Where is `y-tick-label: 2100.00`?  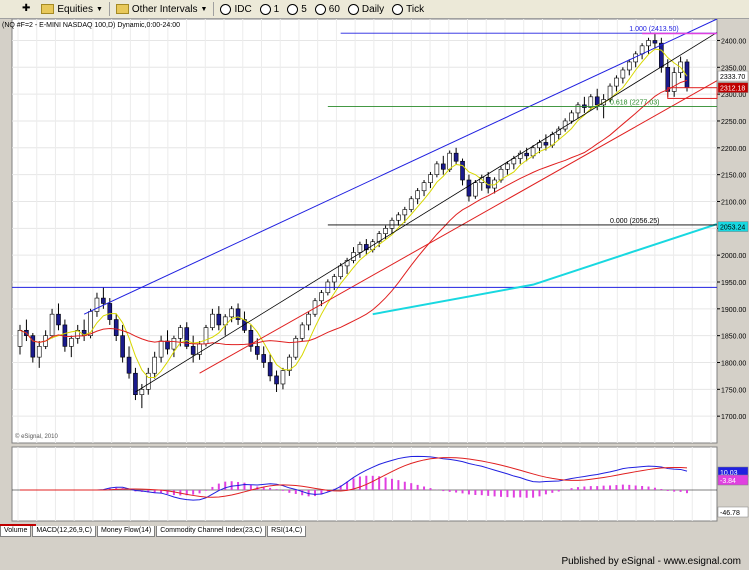 y-tick-label: 2100.00 is located at coordinates (733, 202).